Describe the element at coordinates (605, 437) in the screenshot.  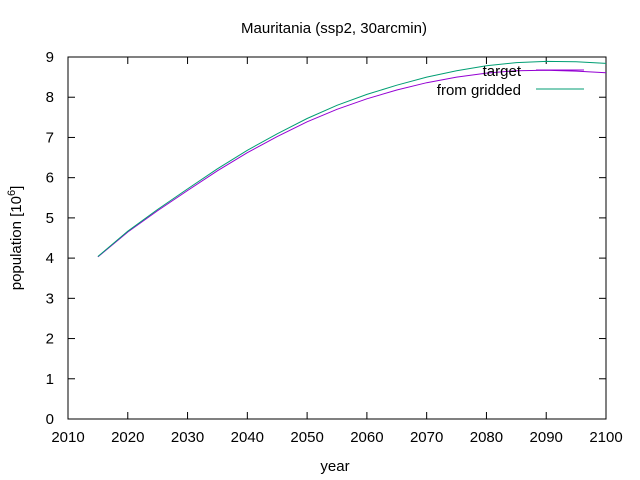
I see `x-tick-label: 2100` at that location.